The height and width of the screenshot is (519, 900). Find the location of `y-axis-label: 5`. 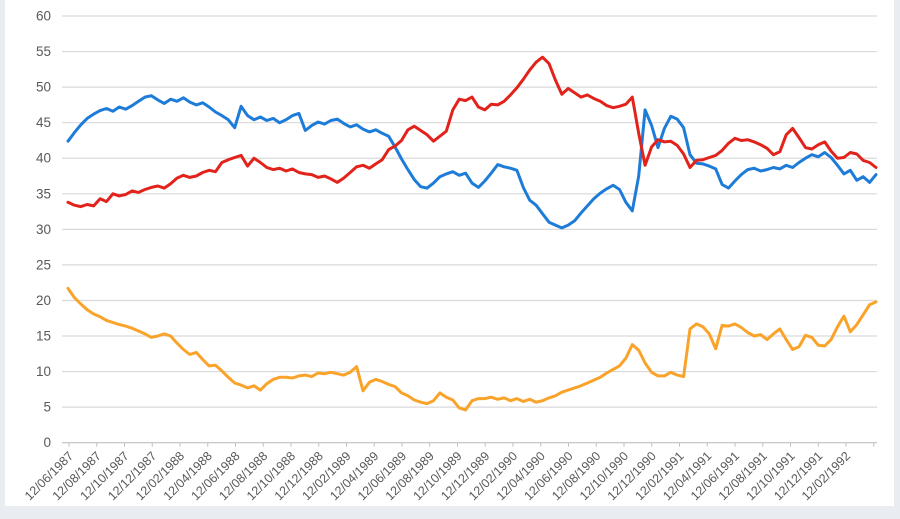

y-axis-label: 5 is located at coordinates (47, 407).